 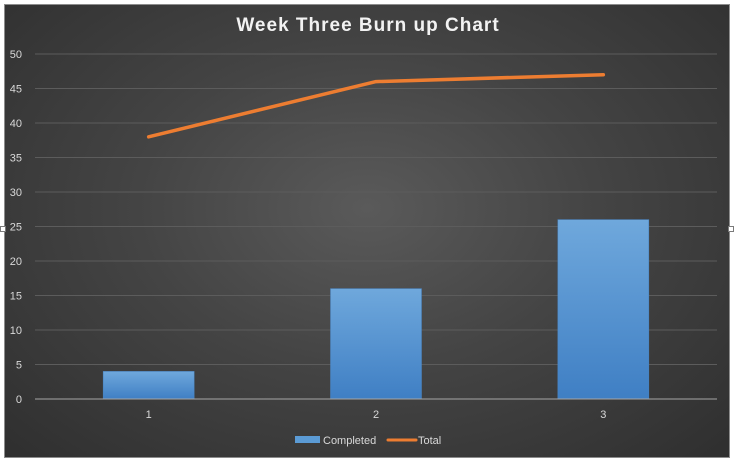 What do you see at coordinates (731, 229) in the screenshot?
I see `resize-handle-right` at bounding box center [731, 229].